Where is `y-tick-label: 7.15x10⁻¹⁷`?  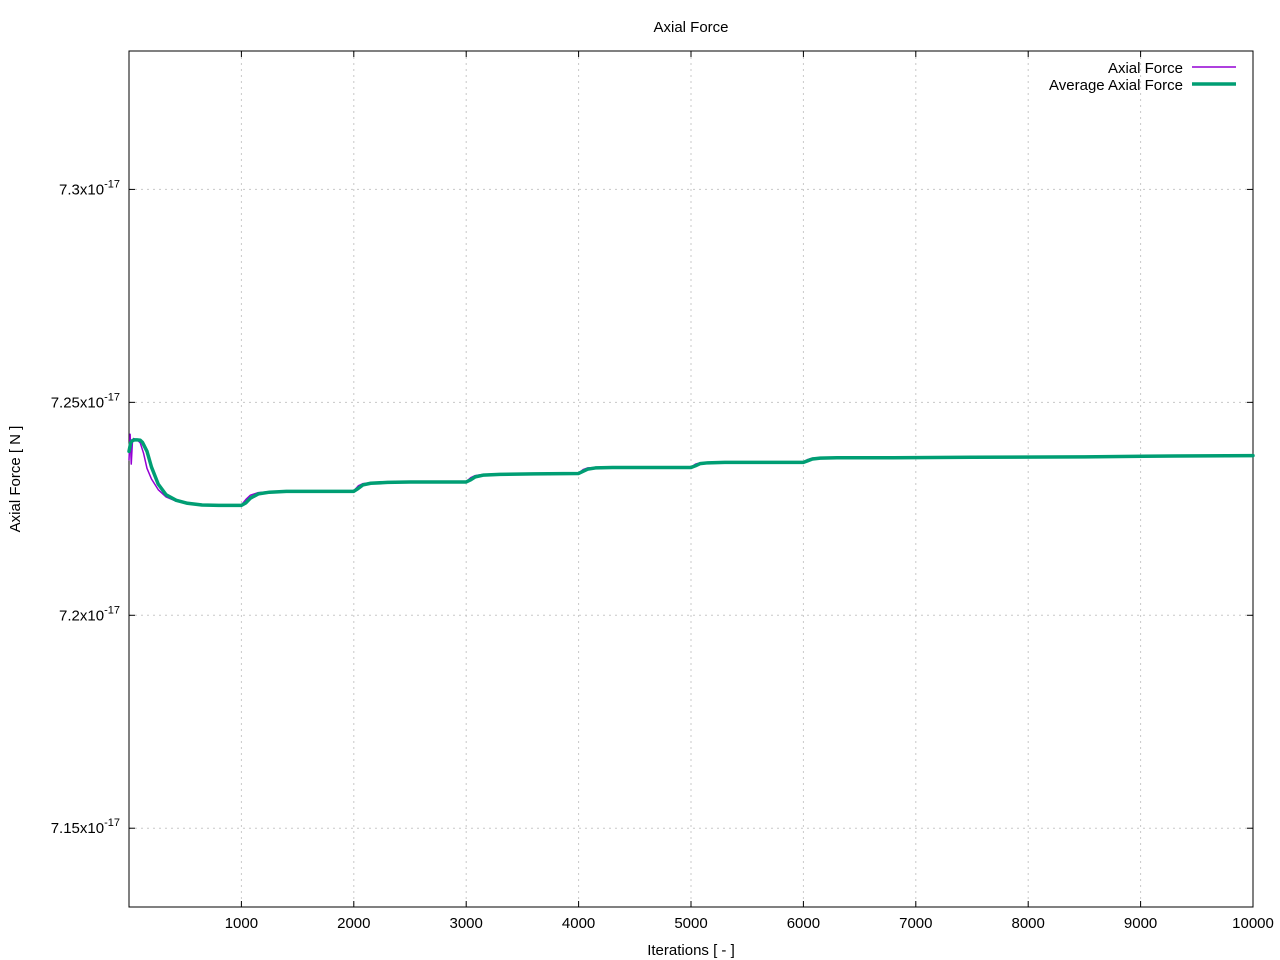
y-tick-label: 7.15x10⁻¹⁷ is located at coordinates (85, 827).